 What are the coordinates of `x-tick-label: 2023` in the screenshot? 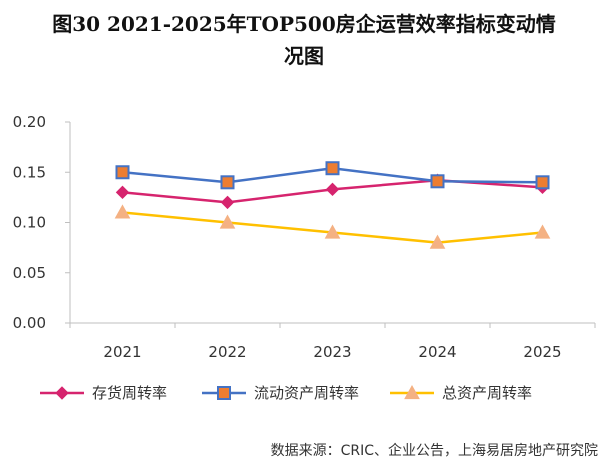 It's located at (332, 352).